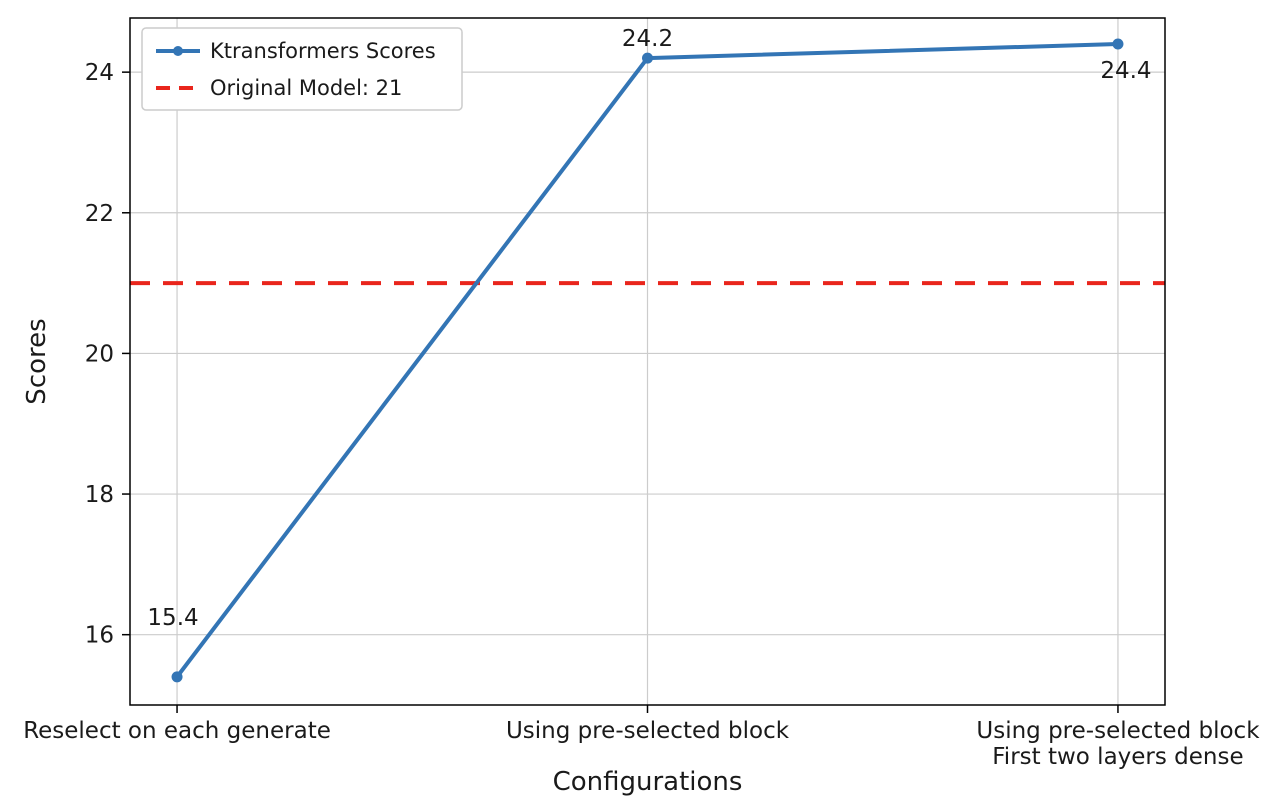  Describe the element at coordinates (306, 88) in the screenshot. I see `legend-reference-label: Original Model: 21` at that location.